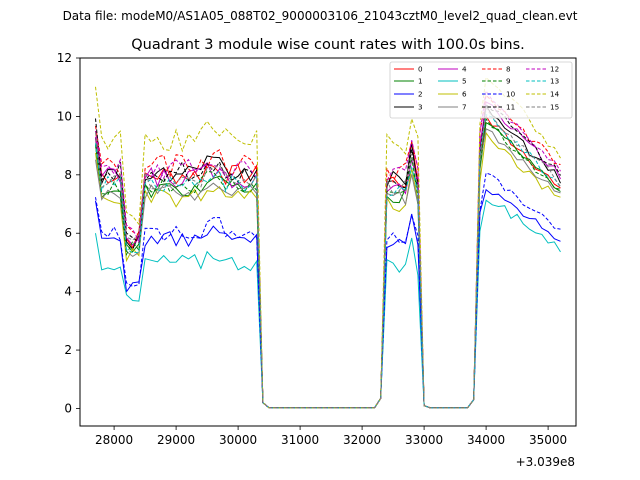  Describe the element at coordinates (420, 69) in the screenshot. I see `legend-label-0: 0` at that location.